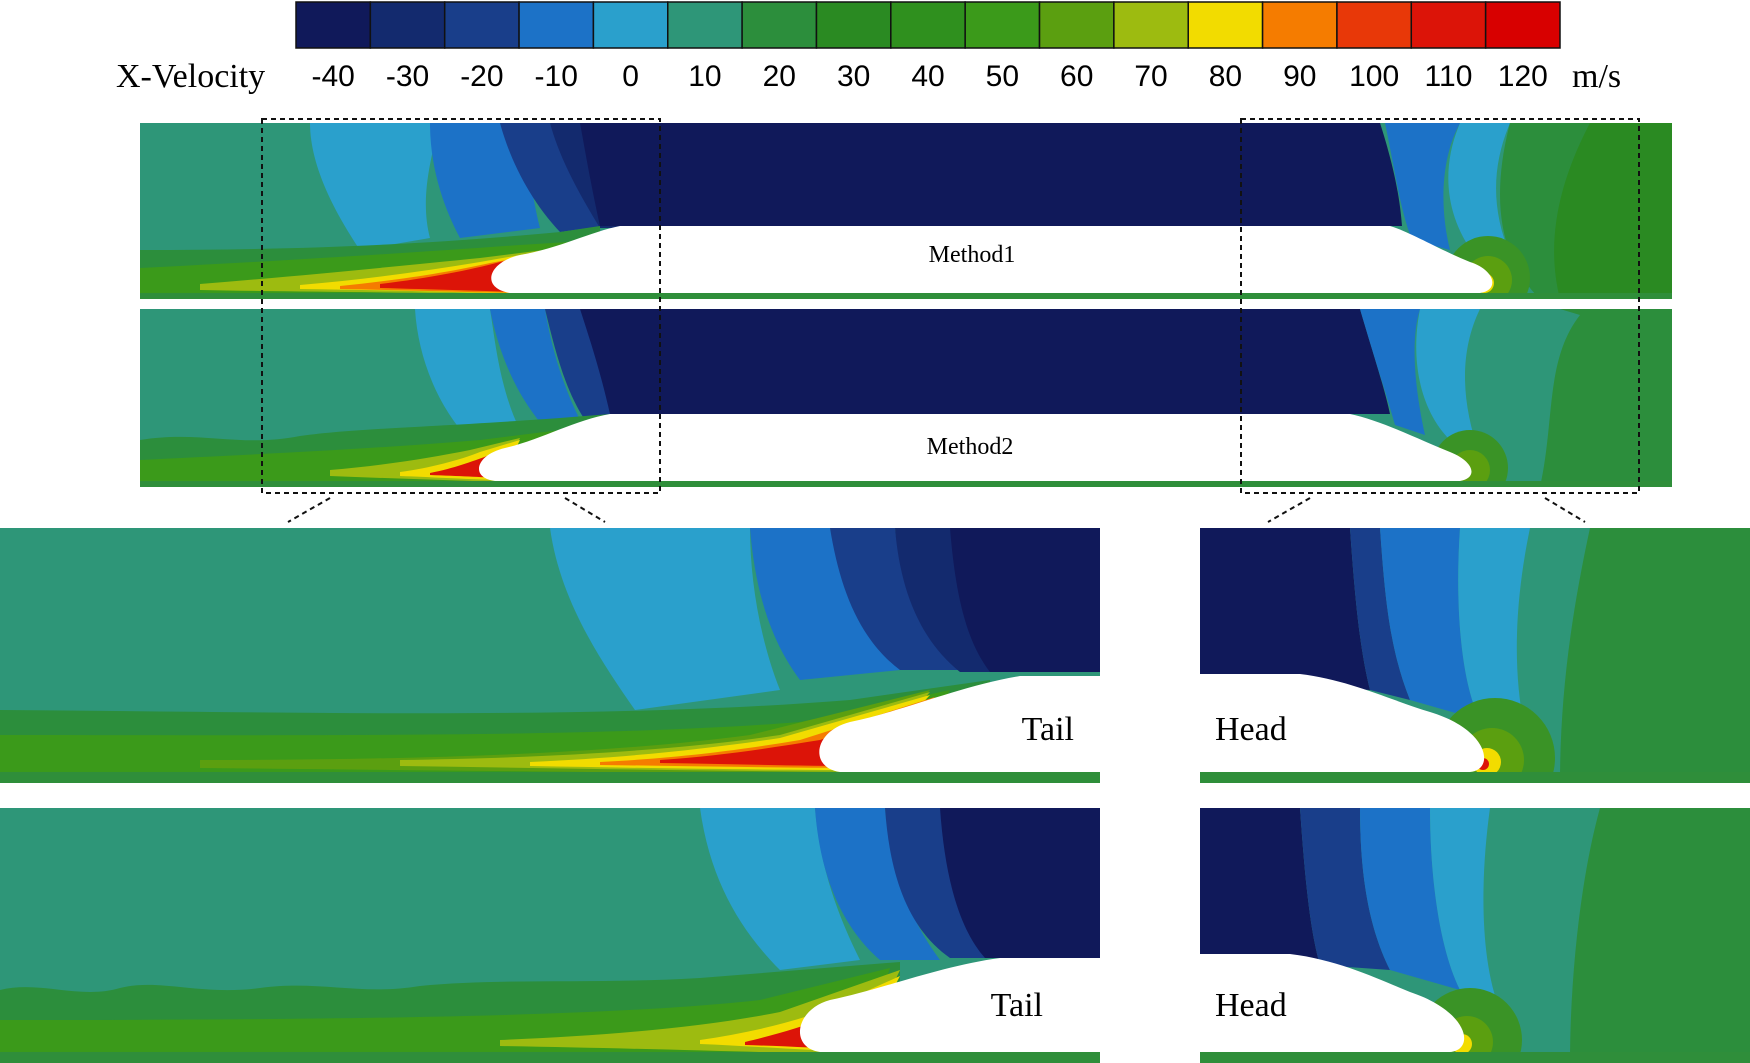 The image size is (1750, 1063). Describe the element at coordinates (1523, 76) in the screenshot. I see `colorbar-tick-label: 120` at that location.